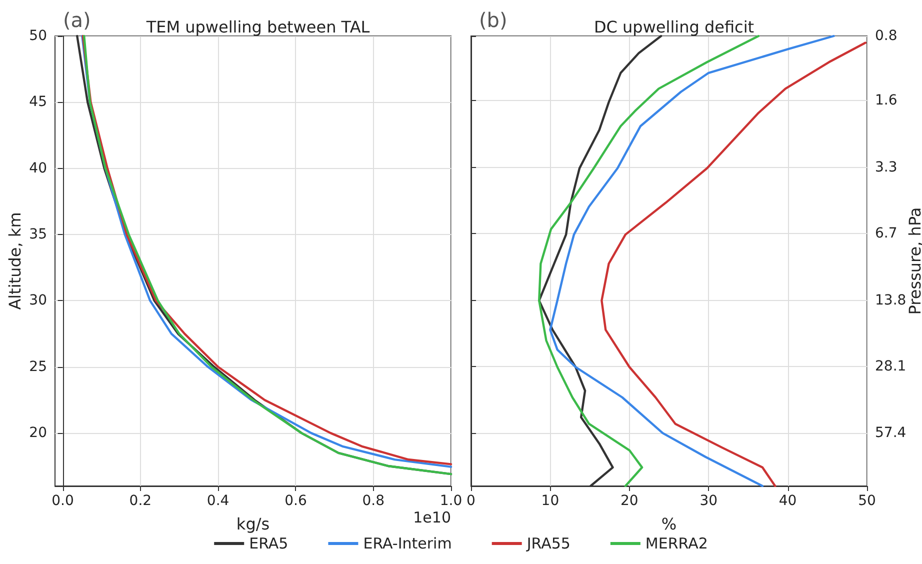  What do you see at coordinates (373, 501) in the screenshot?
I see `x-tick-label: 0.8` at bounding box center [373, 501].